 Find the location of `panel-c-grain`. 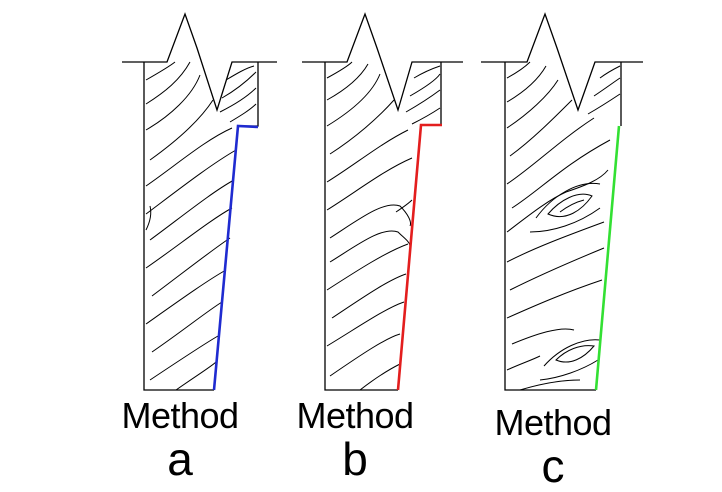

panel-c-grain is located at coordinates (563, 226).